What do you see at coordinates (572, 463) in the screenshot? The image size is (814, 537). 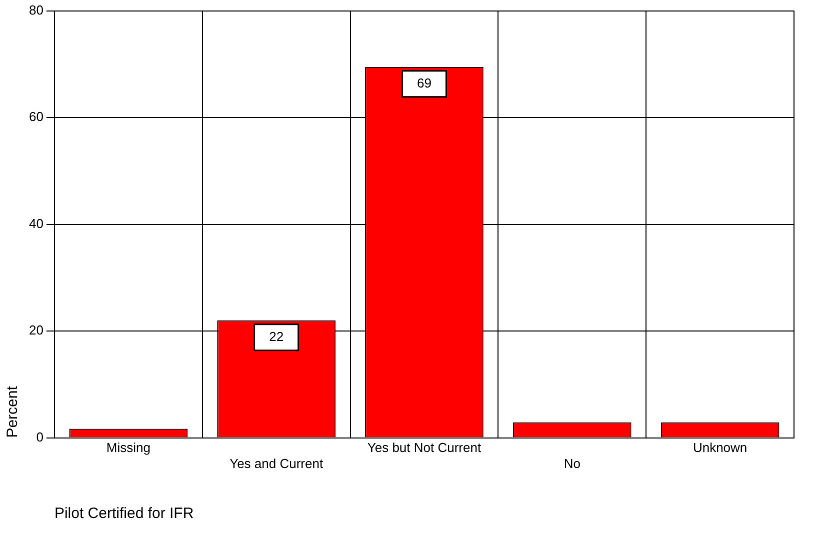 I see `x-tick-label: No` at bounding box center [572, 463].